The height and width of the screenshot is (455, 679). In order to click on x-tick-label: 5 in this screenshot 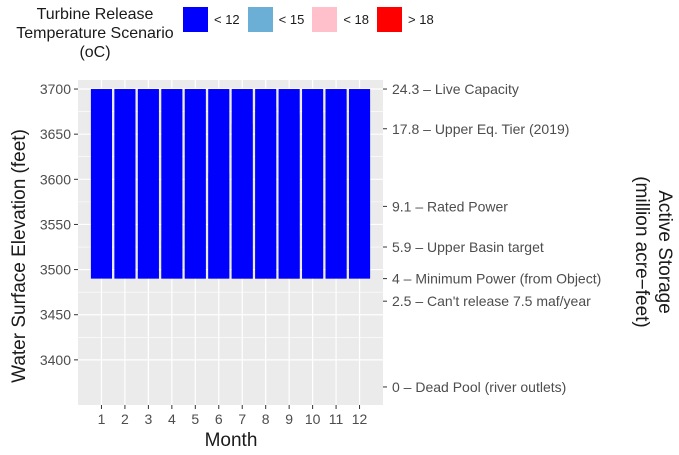, I will do `click(195, 419)`.